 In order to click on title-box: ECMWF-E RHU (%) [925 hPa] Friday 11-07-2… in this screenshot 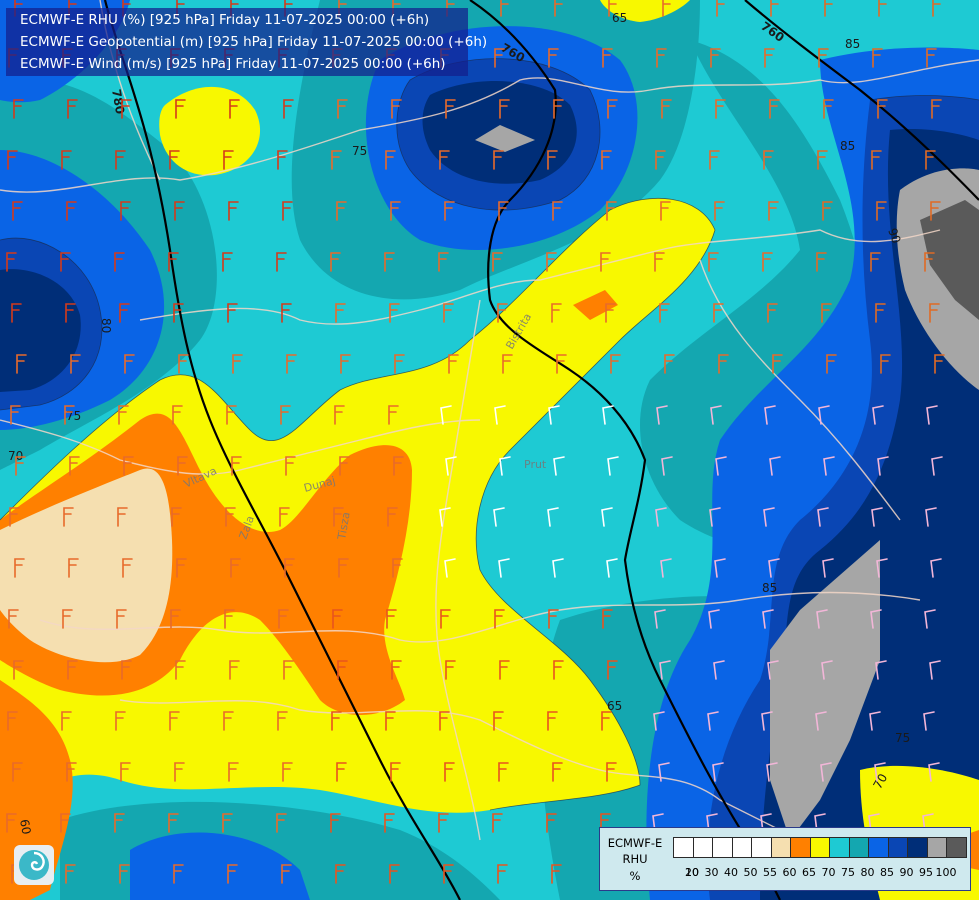, I will do `click(246, 42)`.